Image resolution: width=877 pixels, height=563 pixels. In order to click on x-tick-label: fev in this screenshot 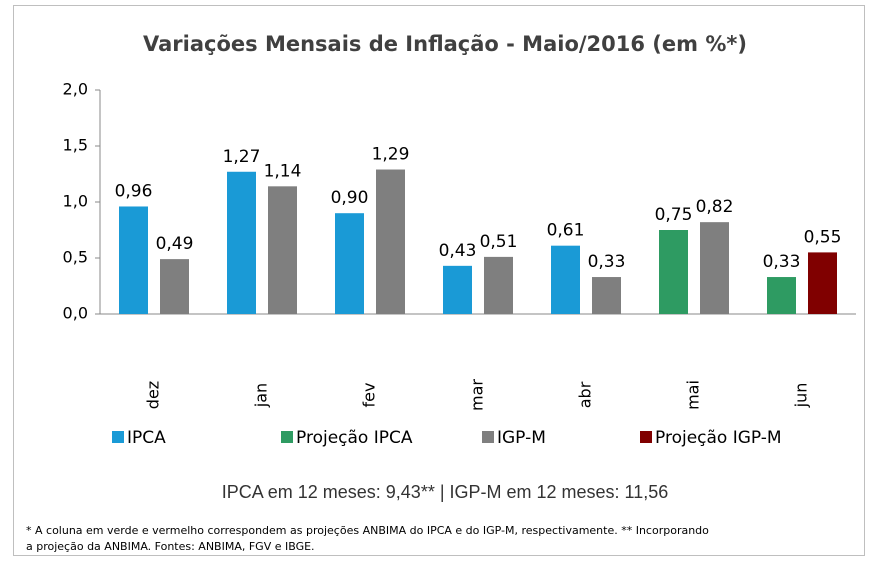, I will do `click(369, 395)`.